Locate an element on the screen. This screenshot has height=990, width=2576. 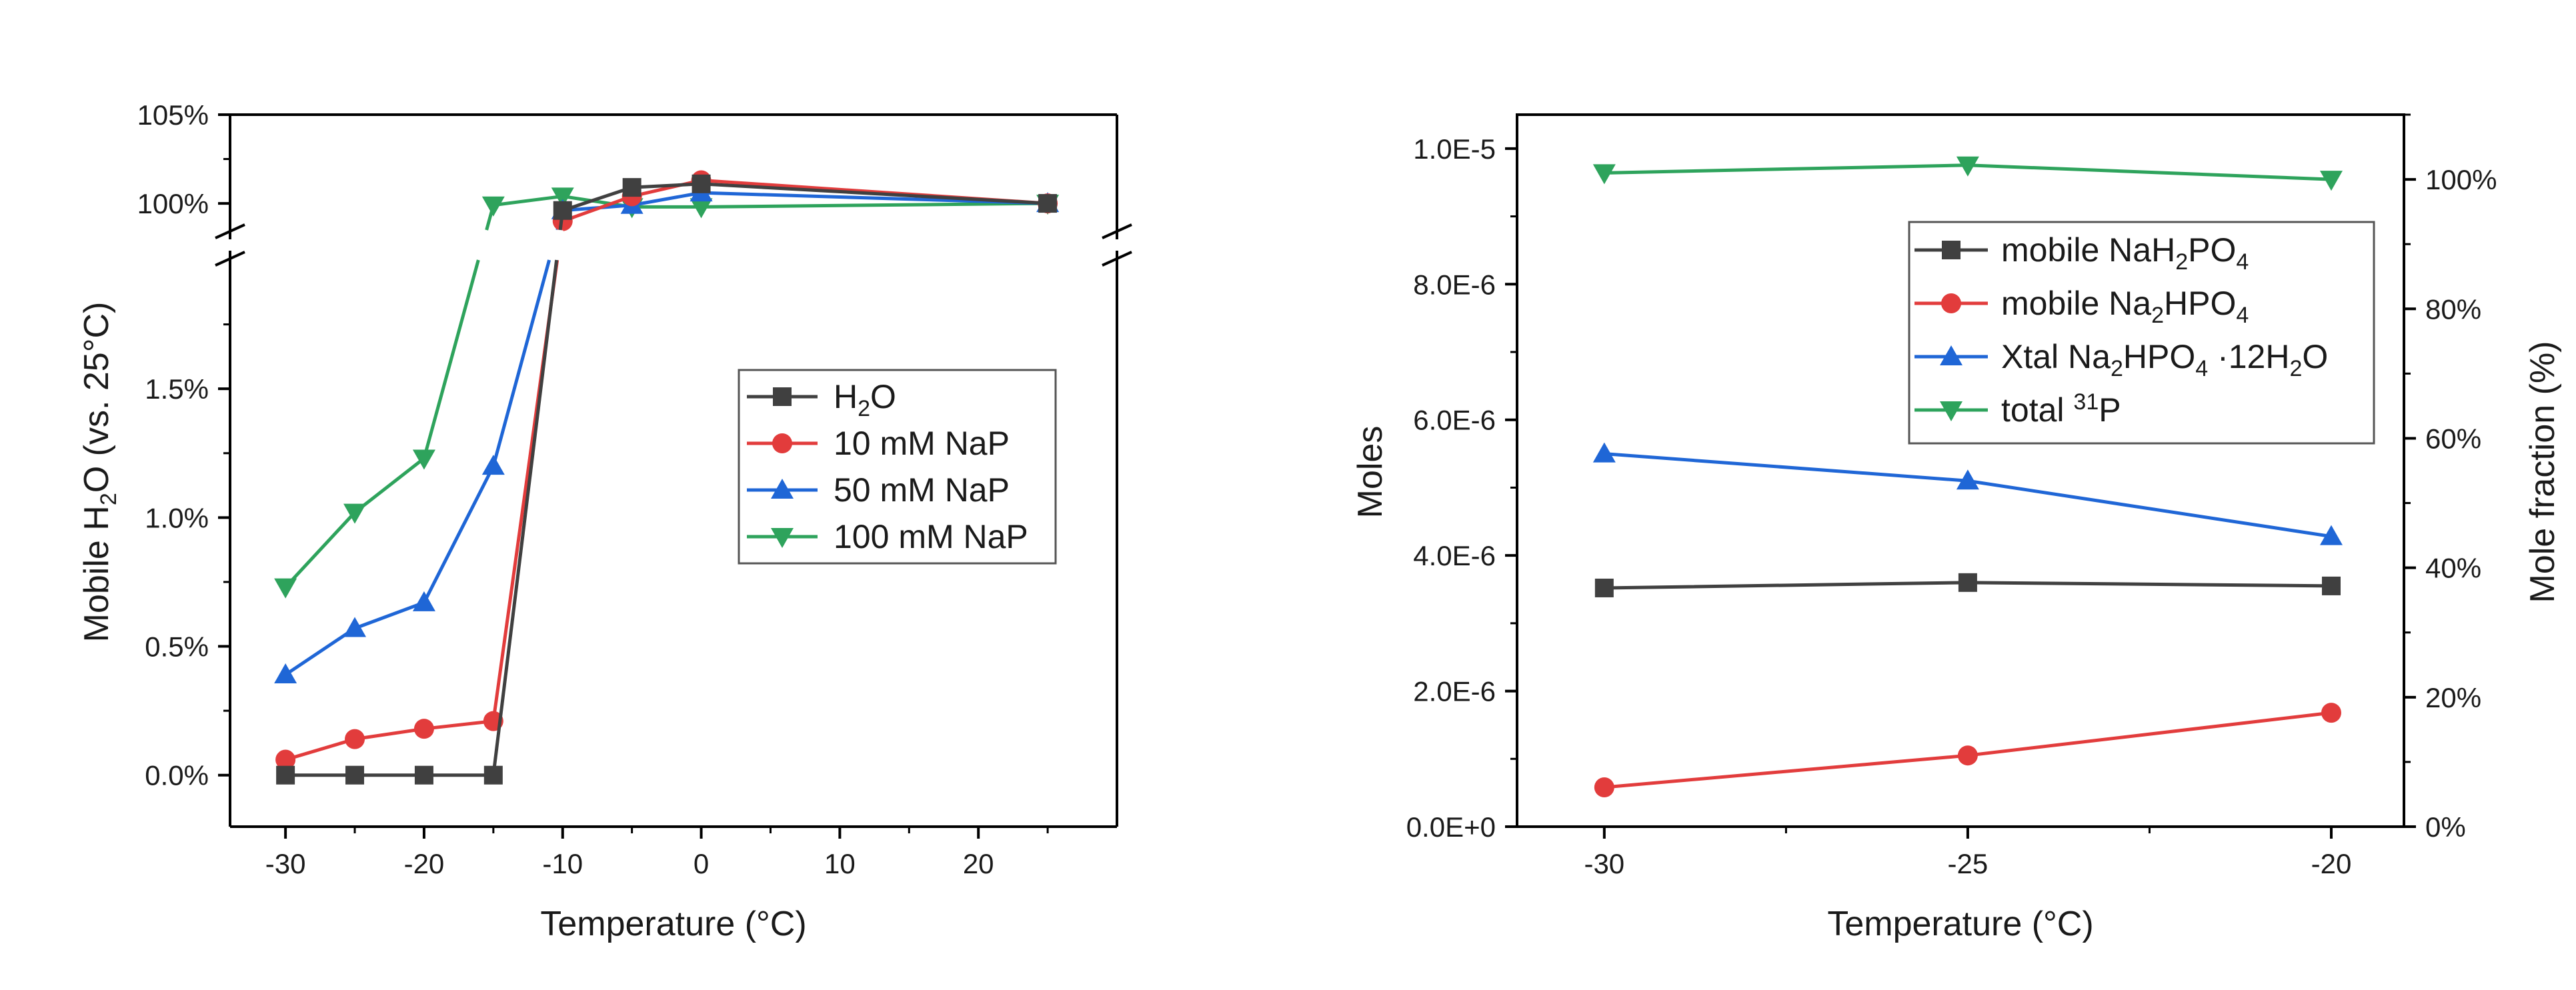
legend-label: mobile Na2HPO4 is located at coordinates (2125, 306).